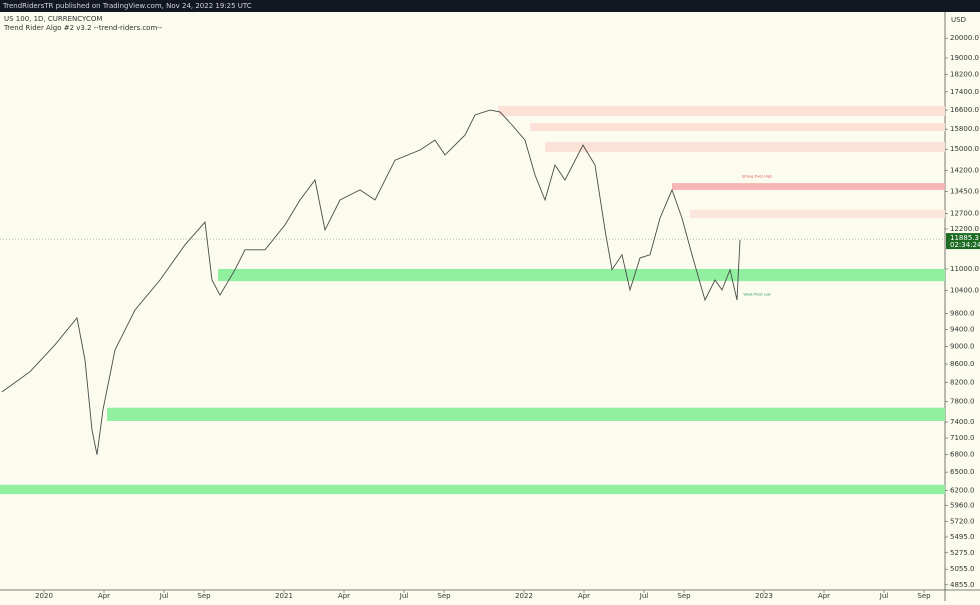  I want to click on y-tick-label: 11000.0, so click(964, 269).